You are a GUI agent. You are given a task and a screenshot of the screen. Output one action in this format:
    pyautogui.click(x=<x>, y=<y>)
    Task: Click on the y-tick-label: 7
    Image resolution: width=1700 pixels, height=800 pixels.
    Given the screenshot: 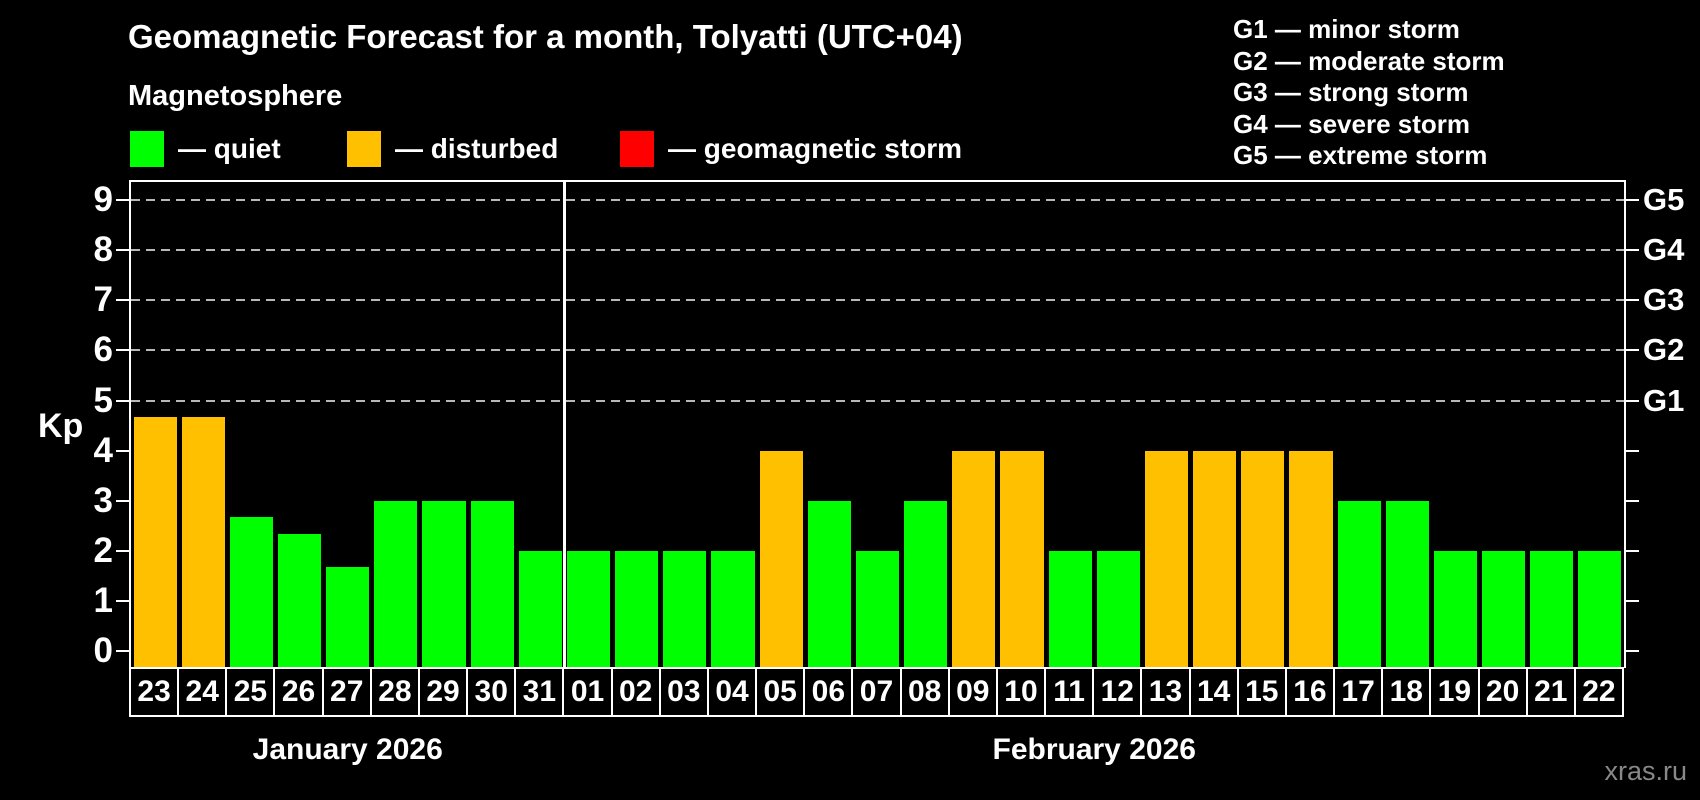 What is the action you would take?
    pyautogui.click(x=103, y=300)
    